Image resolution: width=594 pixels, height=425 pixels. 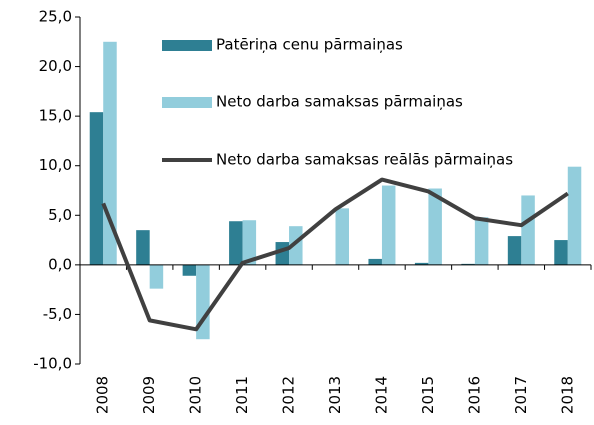 What do you see at coordinates (567, 395) in the screenshot?
I see `x-tick-label: 2018` at bounding box center [567, 395].